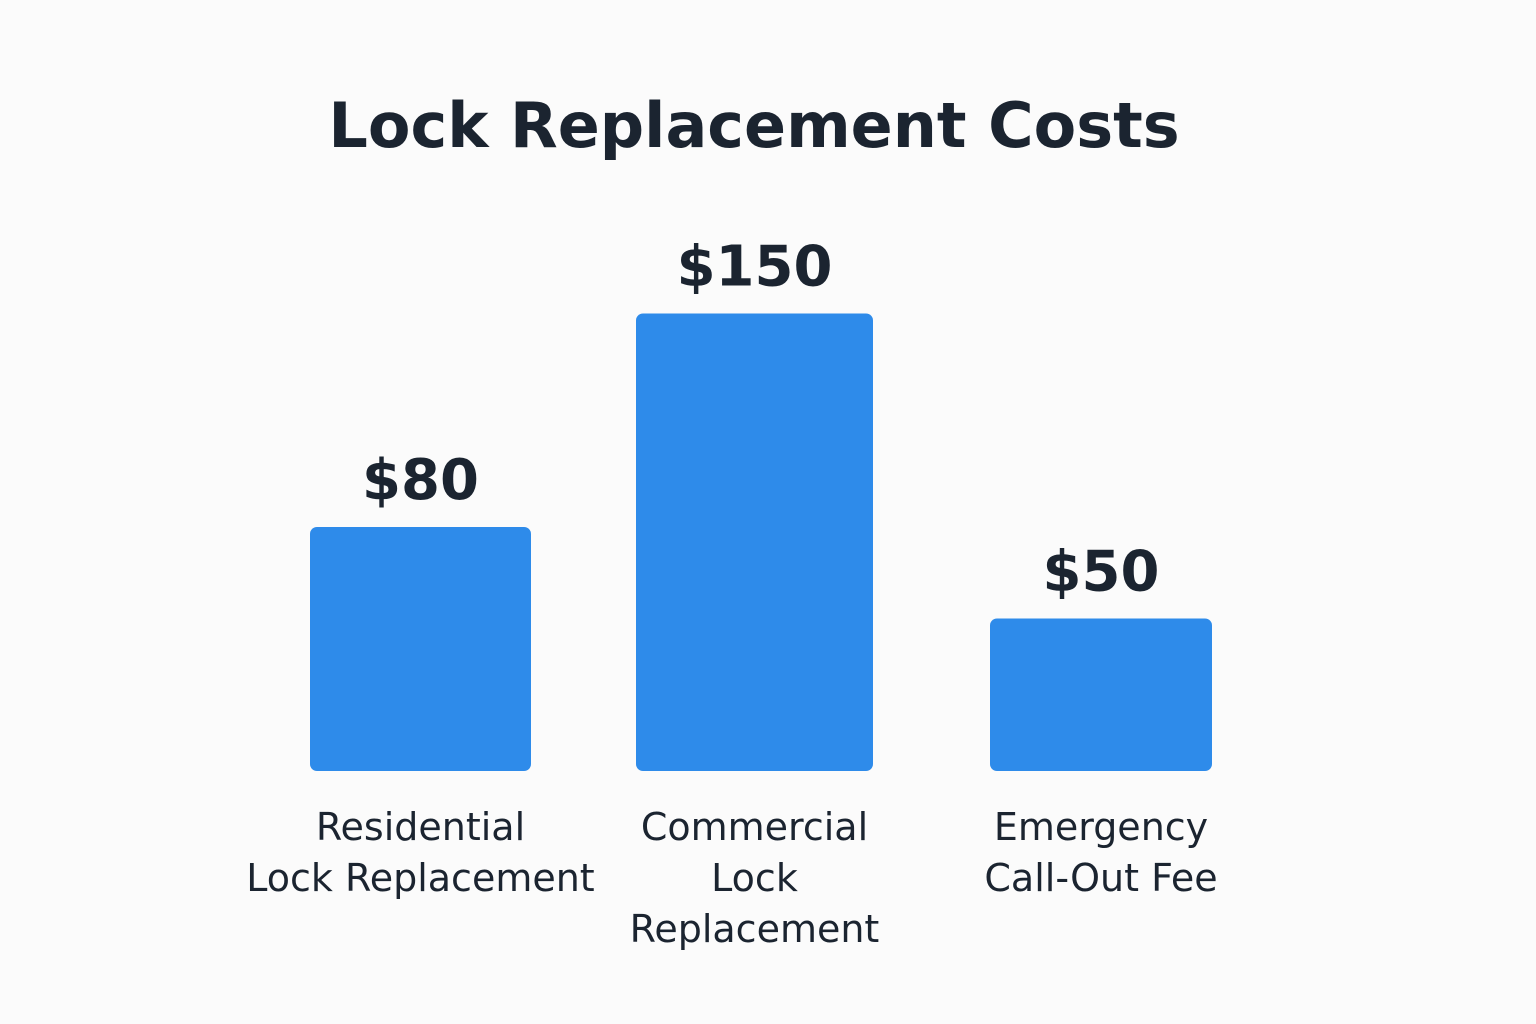 The image size is (1536, 1024). What do you see at coordinates (1101, 827) in the screenshot?
I see `category-label-2-line-0: Emergency` at bounding box center [1101, 827].